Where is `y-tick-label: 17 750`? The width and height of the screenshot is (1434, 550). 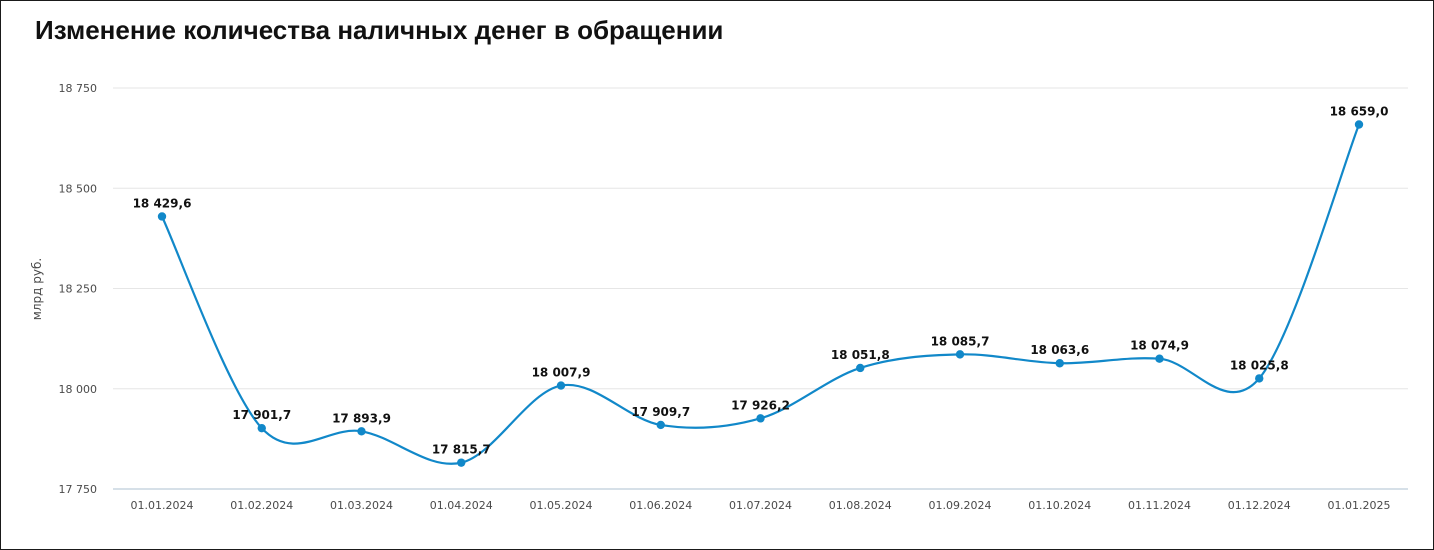
y-tick-label: 17 750 is located at coordinates (78, 489).